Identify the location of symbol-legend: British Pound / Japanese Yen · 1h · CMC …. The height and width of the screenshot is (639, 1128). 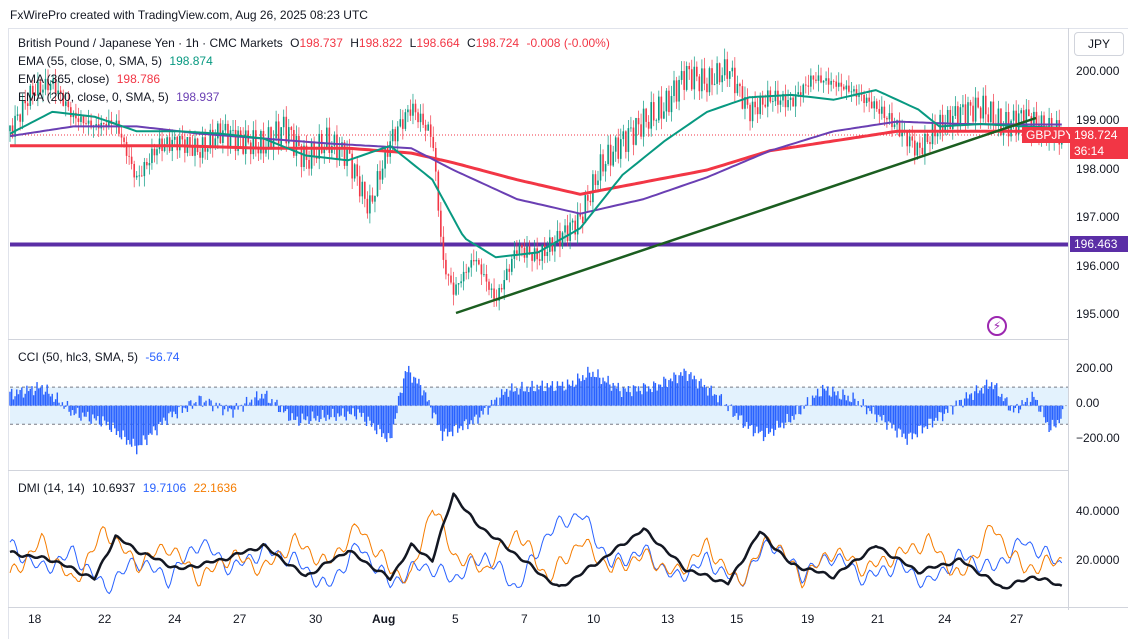
(316, 43).